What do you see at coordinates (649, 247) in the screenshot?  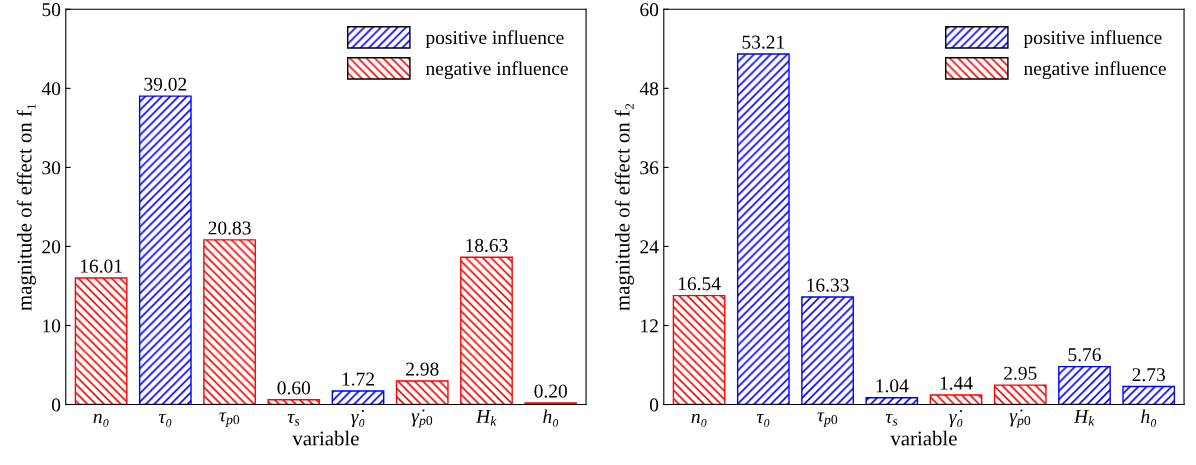 I see `y-tick-label: 24` at bounding box center [649, 247].